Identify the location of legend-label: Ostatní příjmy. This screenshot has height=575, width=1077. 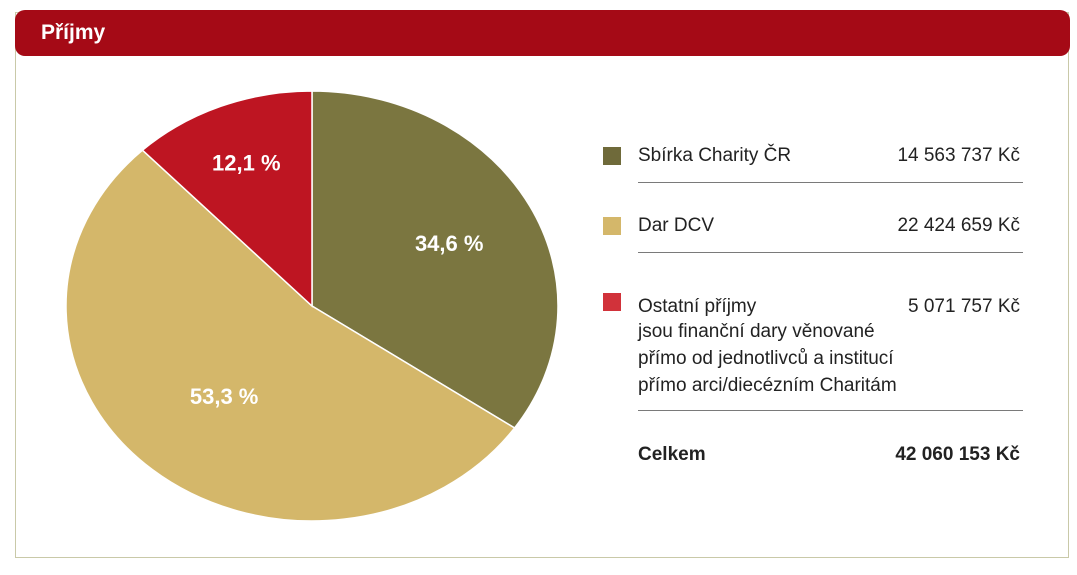
(697, 306).